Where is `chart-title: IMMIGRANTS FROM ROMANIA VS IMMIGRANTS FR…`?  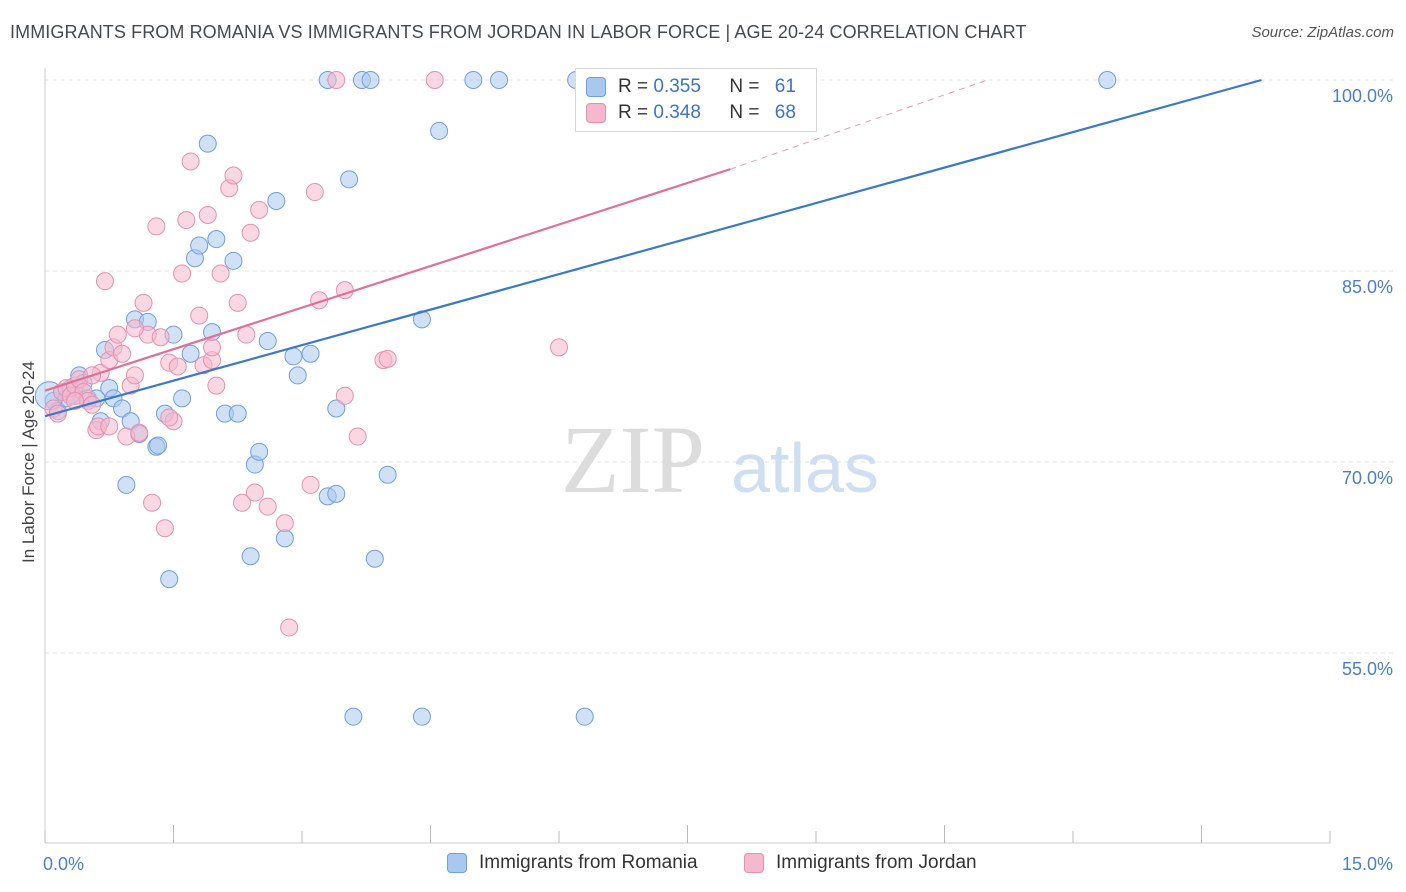 chart-title: IMMIGRANTS FROM ROMANIA VS IMMIGRANTS FR… is located at coordinates (518, 32).